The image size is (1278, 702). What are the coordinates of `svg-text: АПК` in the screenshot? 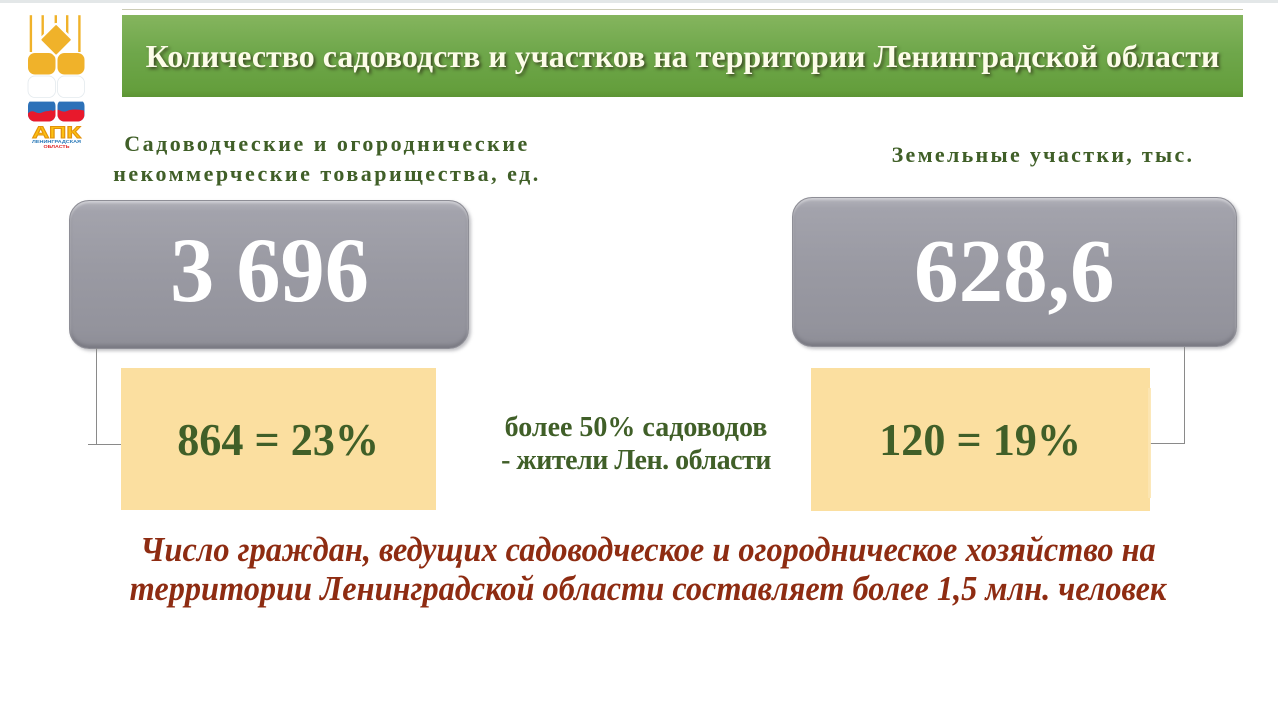 It's located at (57, 132).